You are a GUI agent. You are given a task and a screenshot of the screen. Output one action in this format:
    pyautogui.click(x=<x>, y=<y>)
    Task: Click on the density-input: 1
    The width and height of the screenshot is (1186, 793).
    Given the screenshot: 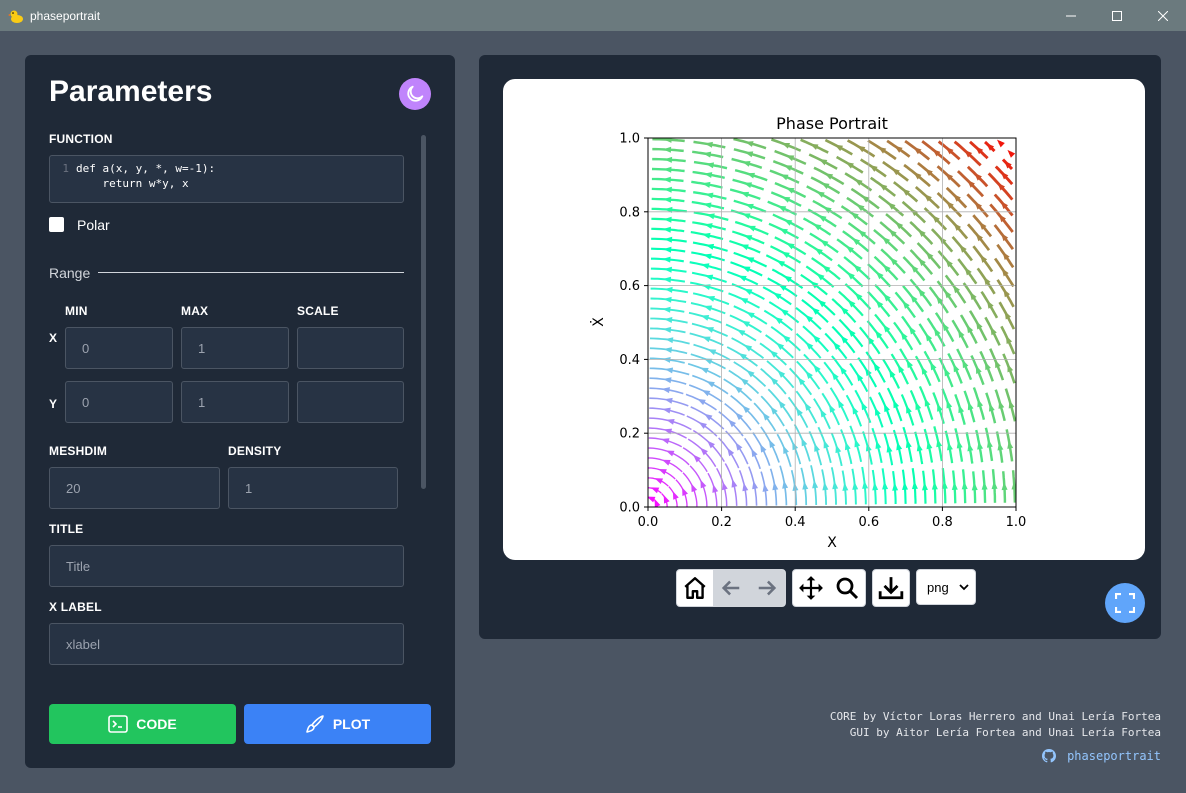 What is the action you would take?
    pyautogui.click(x=313, y=488)
    